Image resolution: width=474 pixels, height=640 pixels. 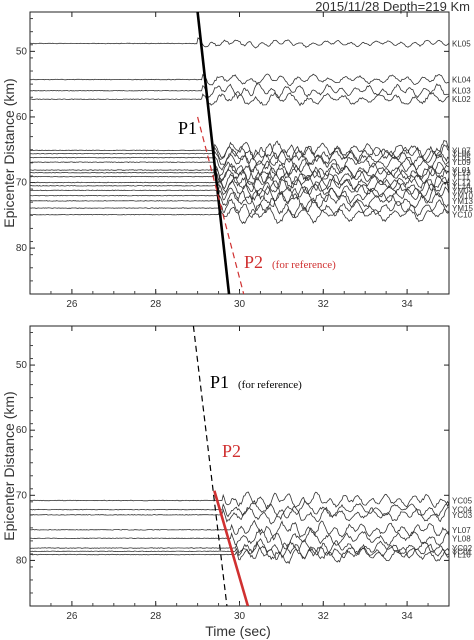 What do you see at coordinates (461, 154) in the screenshot?
I see `station-label: YL06` at bounding box center [461, 154].